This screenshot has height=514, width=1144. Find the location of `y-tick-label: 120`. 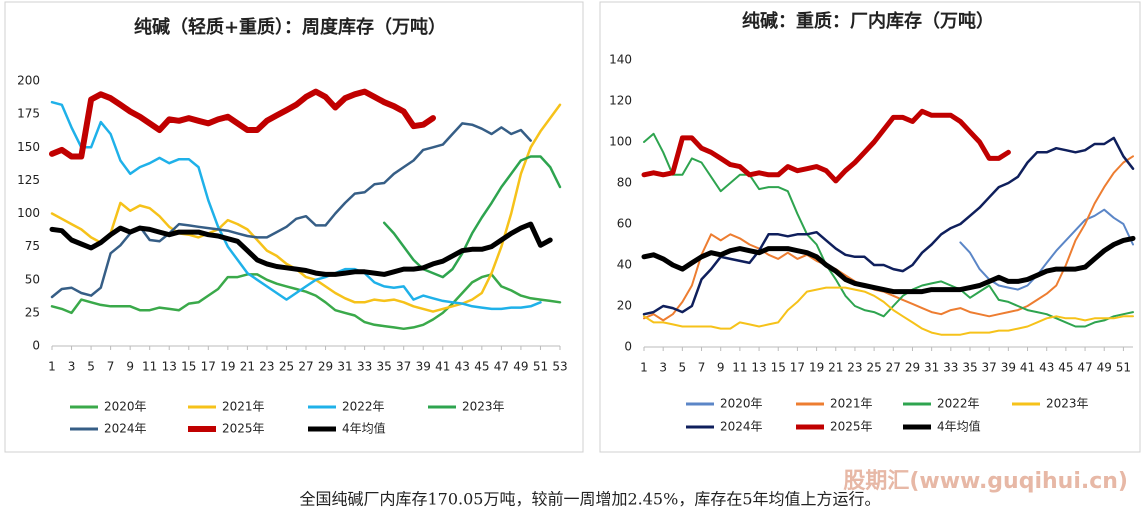

y-tick-label: 120 is located at coordinates (620, 101).